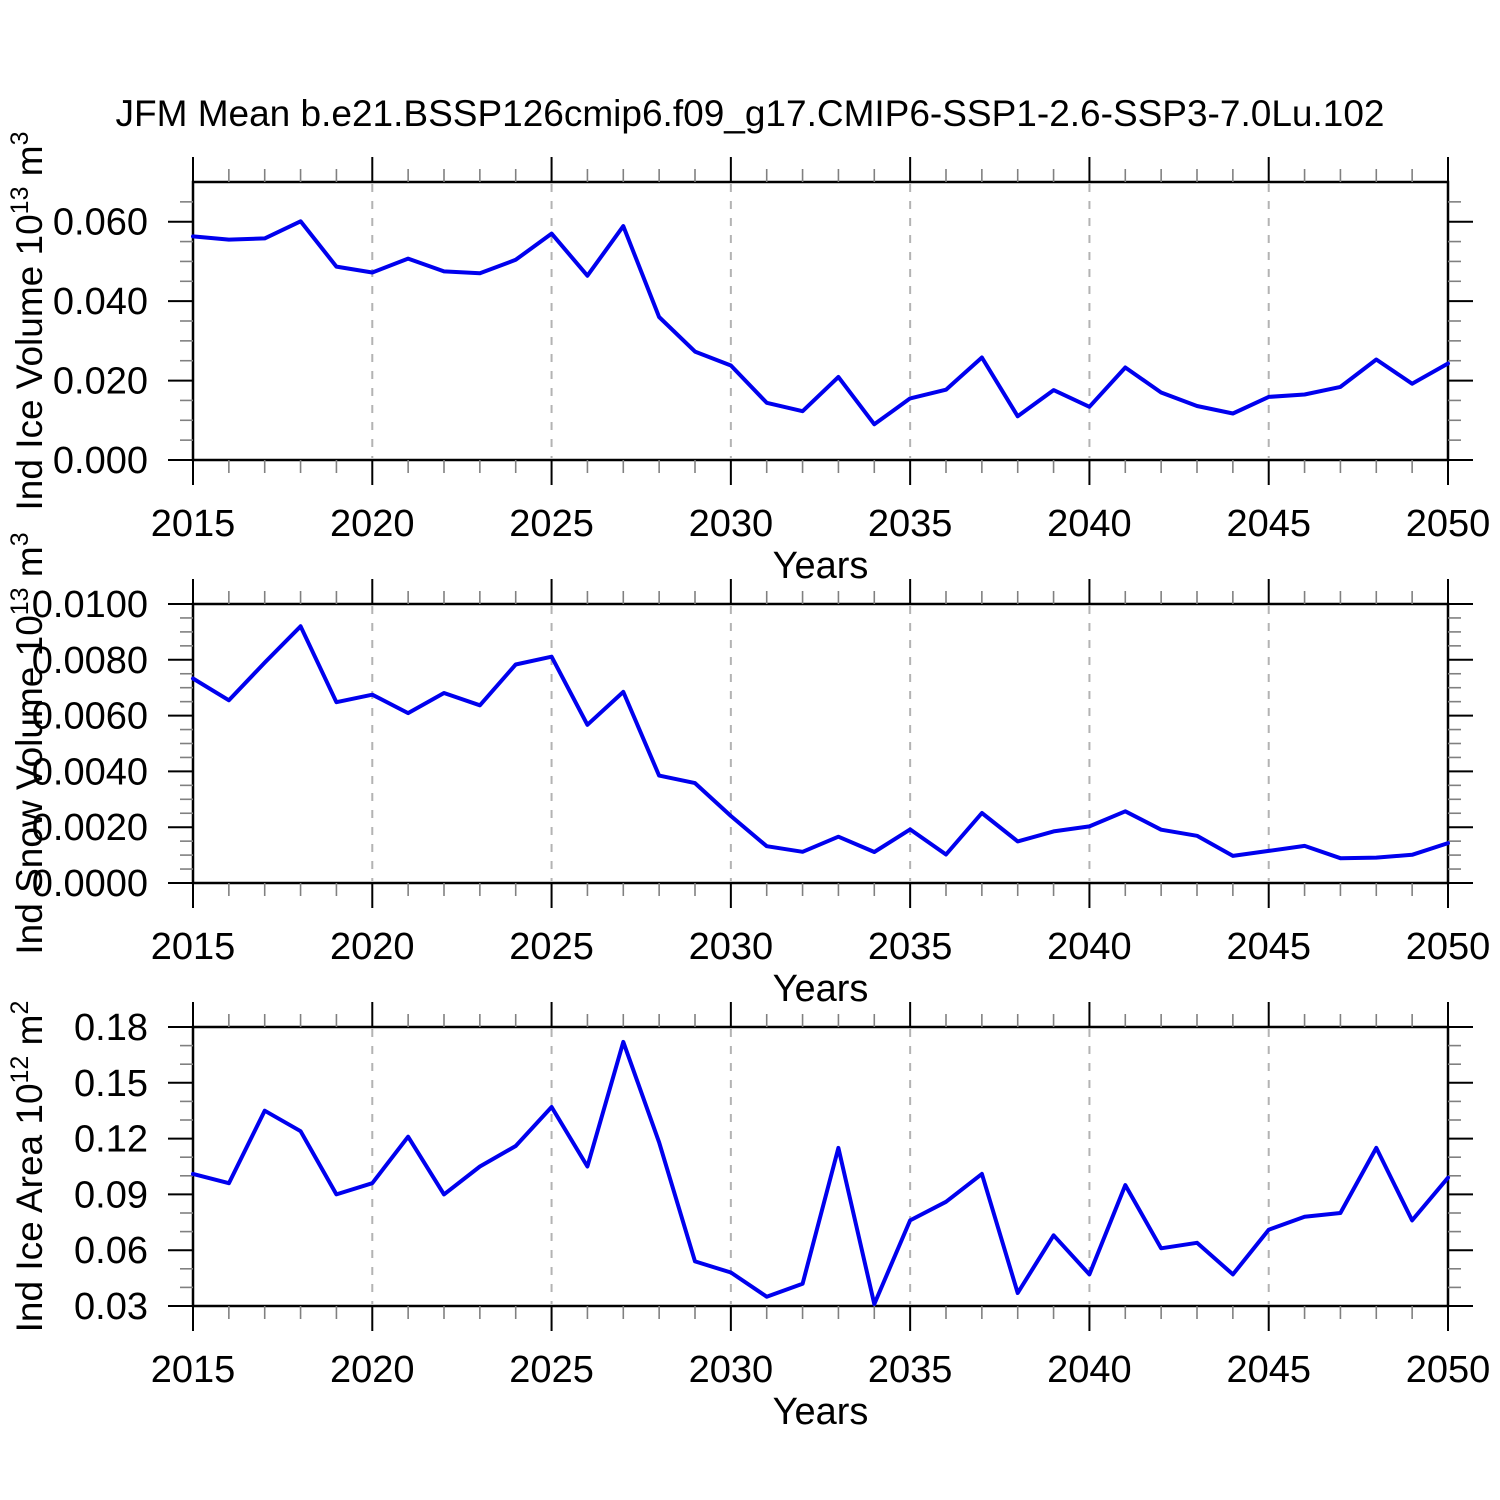 The image size is (1500, 1500). I want to click on y-axis-title-pre: Ind Ice Volume 10, so click(29, 362).